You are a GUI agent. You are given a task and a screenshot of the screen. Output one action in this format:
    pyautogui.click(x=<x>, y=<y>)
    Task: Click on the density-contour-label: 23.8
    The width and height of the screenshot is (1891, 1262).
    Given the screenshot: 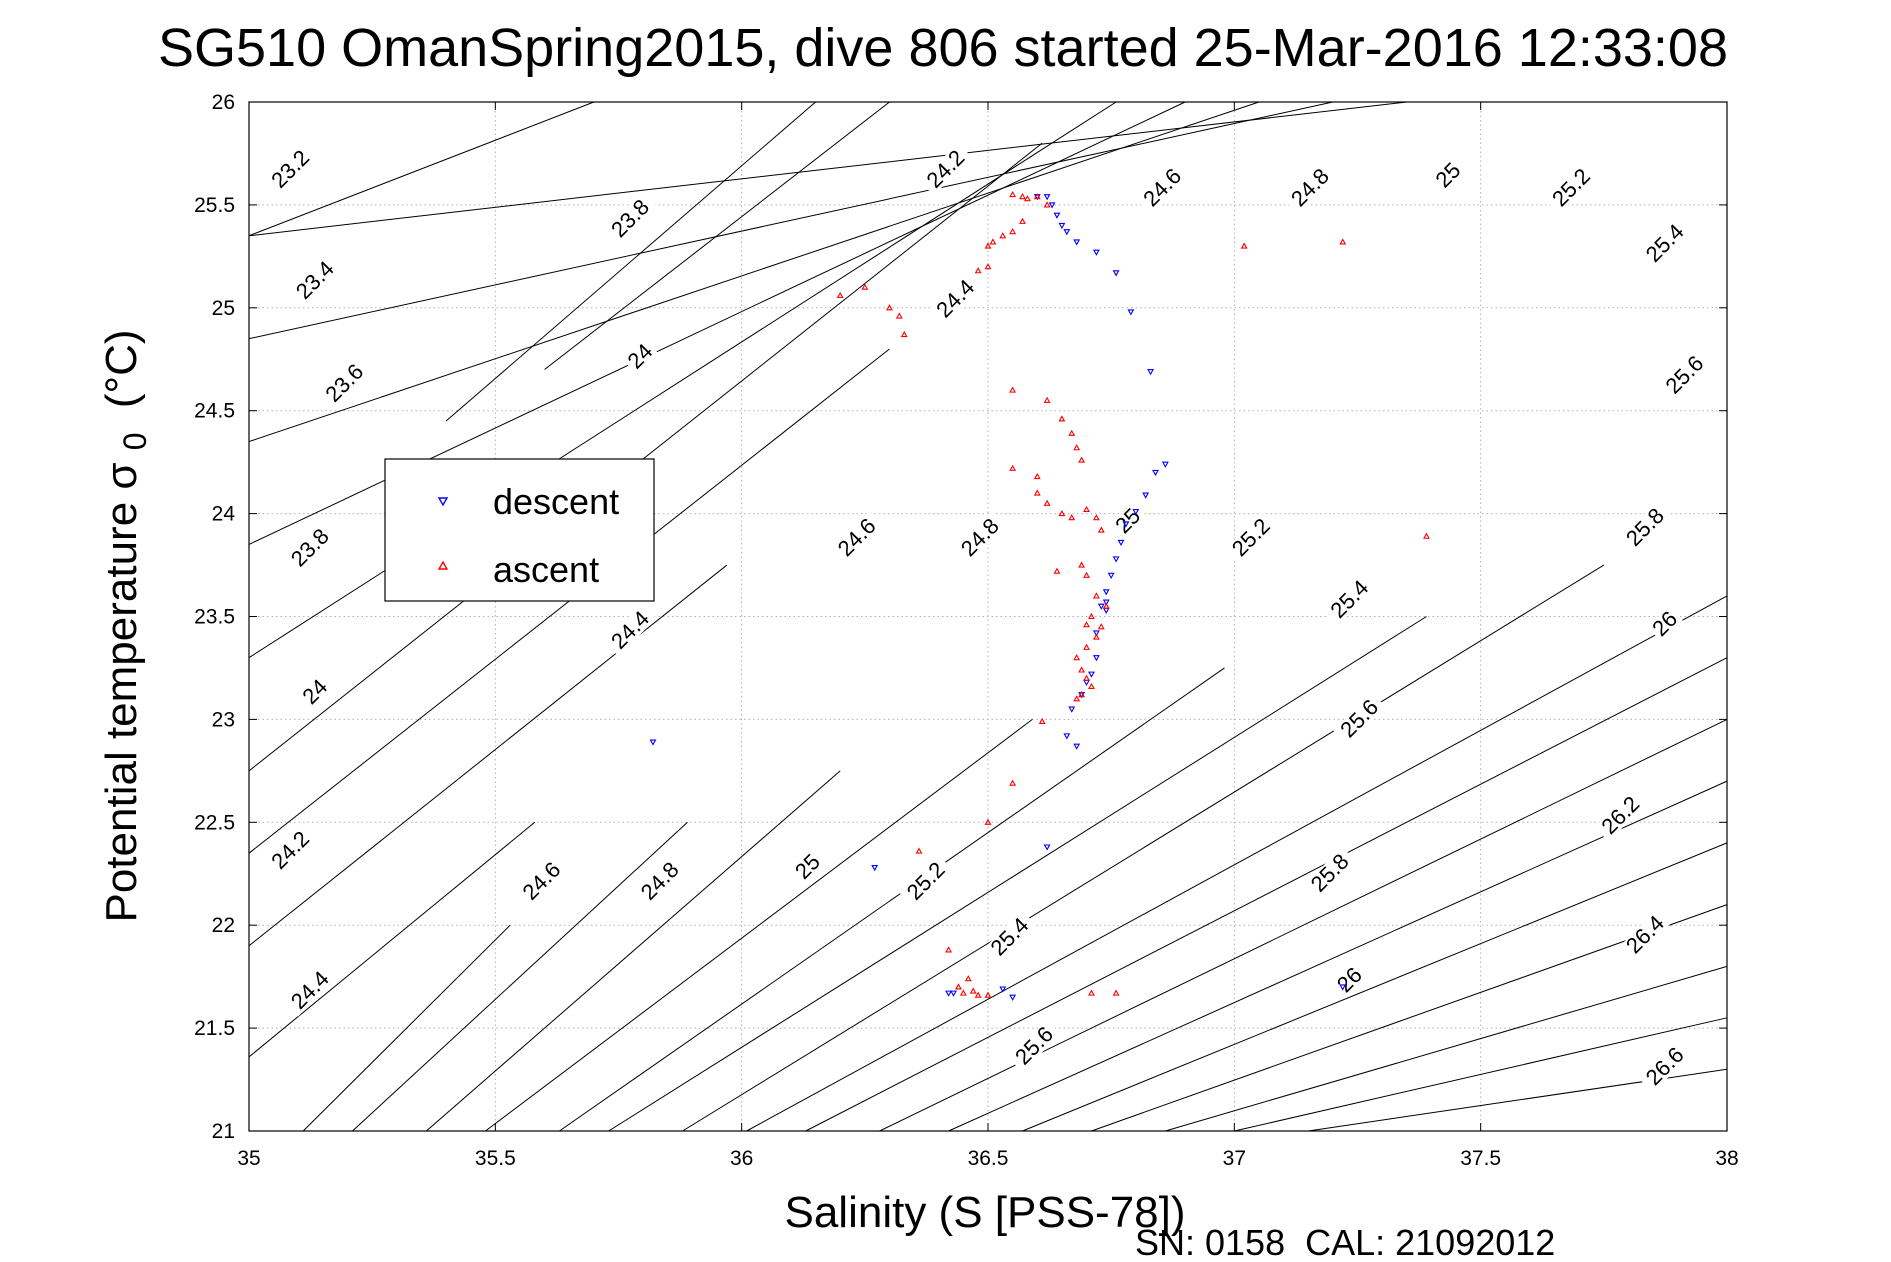 What is the action you would take?
    pyautogui.click(x=630, y=218)
    